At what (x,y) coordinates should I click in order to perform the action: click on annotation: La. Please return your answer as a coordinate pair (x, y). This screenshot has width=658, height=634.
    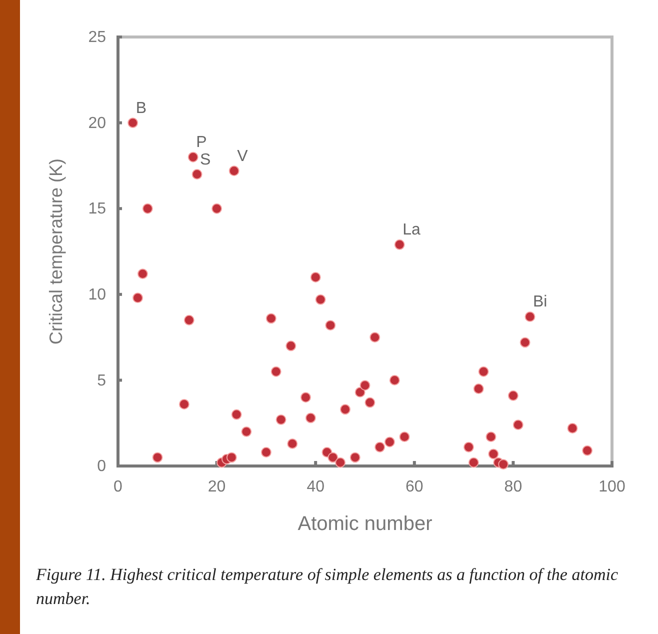
    Looking at the image, I should click on (411, 230).